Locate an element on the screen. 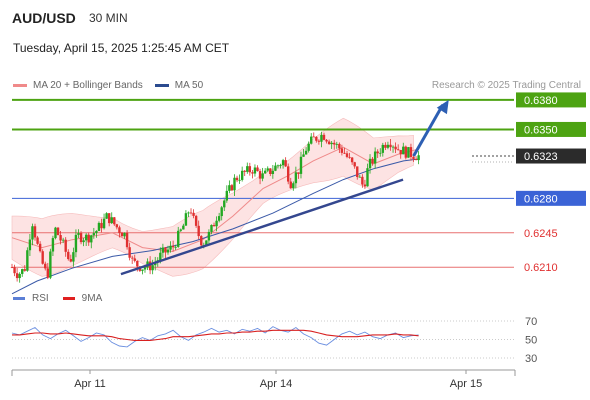 This screenshot has width=590, height=400. rsi-9ma-line is located at coordinates (215, 335).